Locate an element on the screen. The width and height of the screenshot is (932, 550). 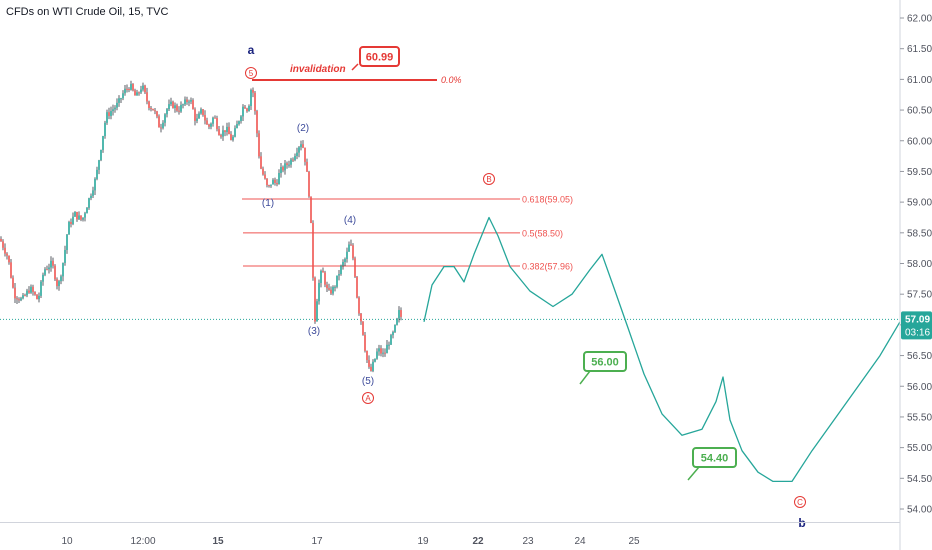
wave-label-2: (2) is located at coordinates (303, 128).